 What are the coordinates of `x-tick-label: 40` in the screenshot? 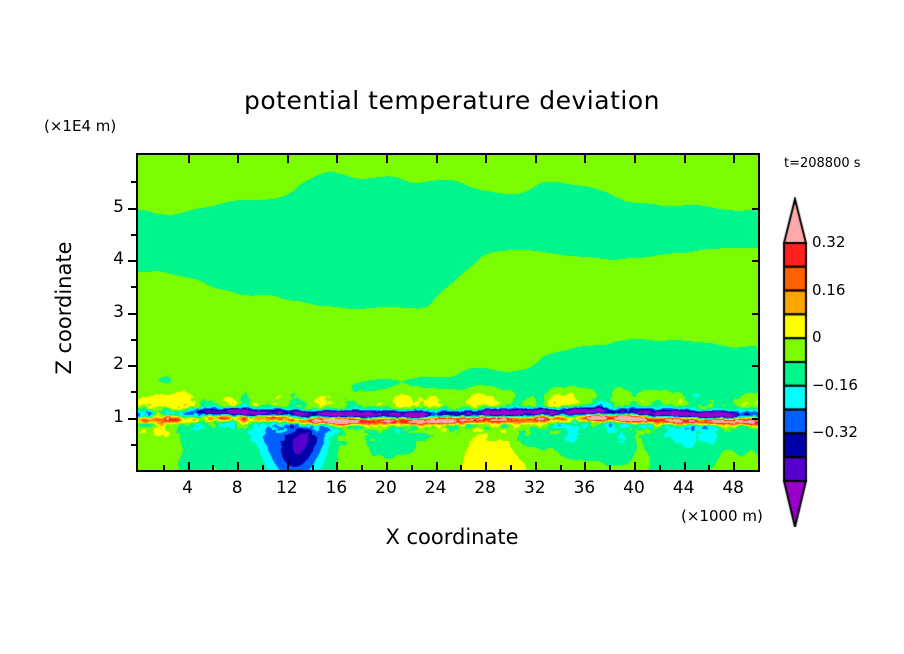 It's located at (634, 488).